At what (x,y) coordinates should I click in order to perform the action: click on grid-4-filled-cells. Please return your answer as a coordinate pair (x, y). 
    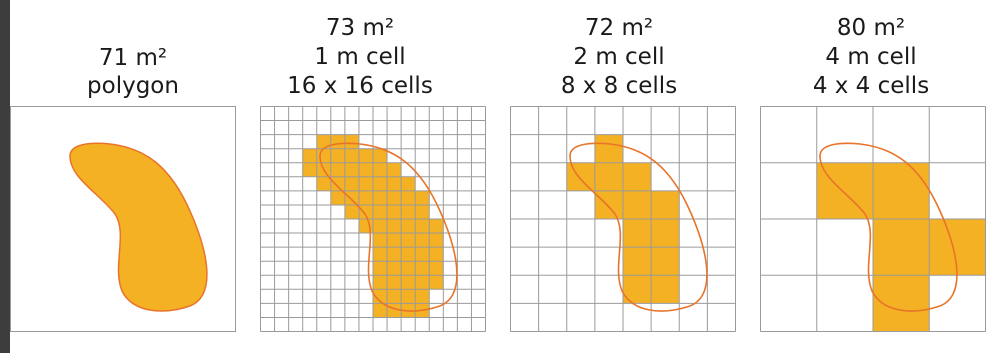
    Looking at the image, I should click on (901, 247).